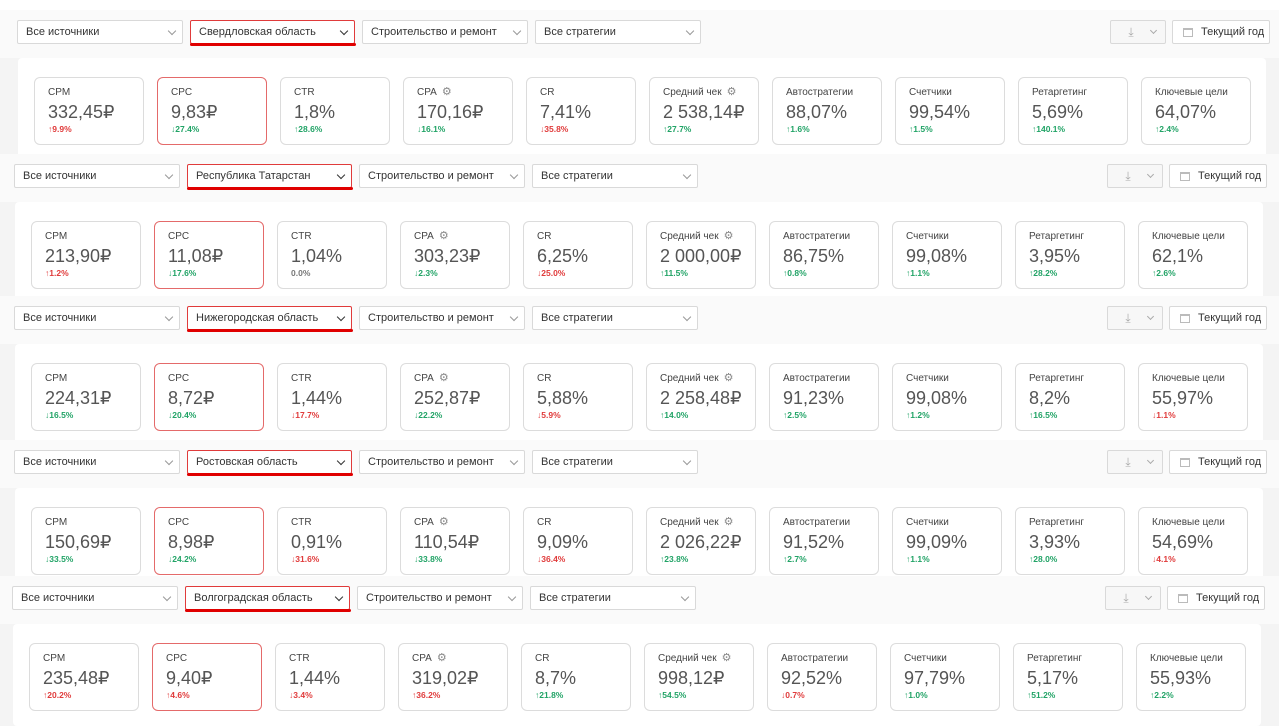 This screenshot has width=1279, height=726. What do you see at coordinates (1193, 255) in the screenshot?
I see `metric-card: Ключевые цели 62,1% ↑2.6%` at bounding box center [1193, 255].